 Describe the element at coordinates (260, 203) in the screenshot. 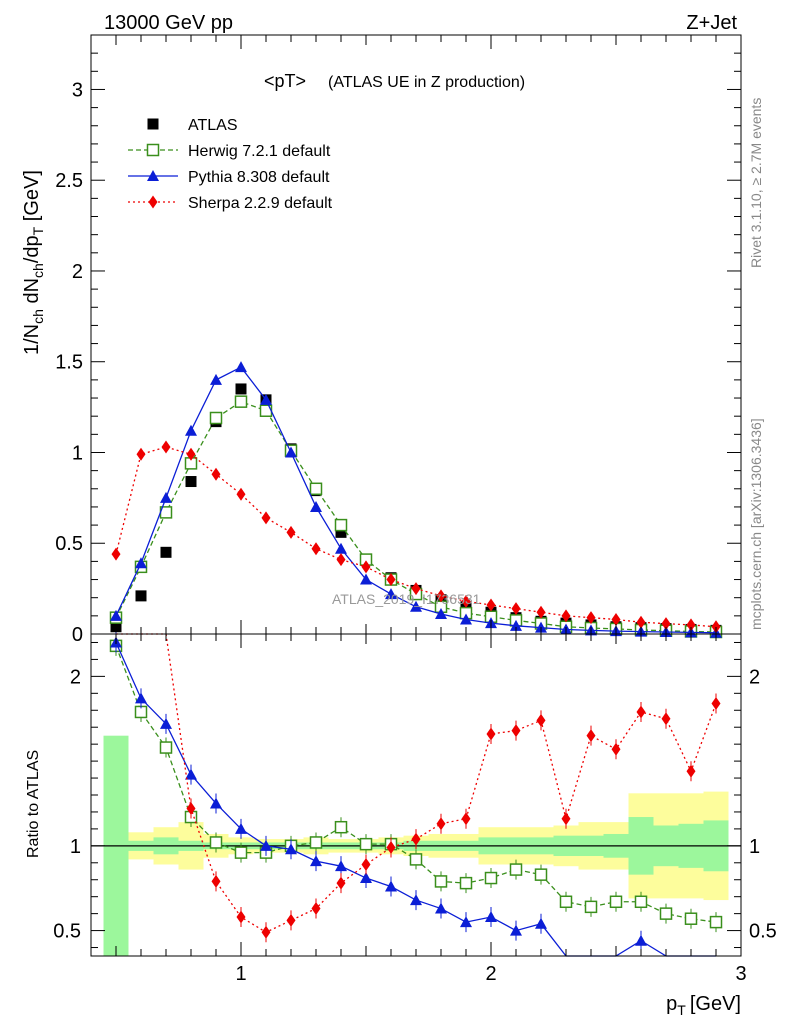

I see `legend-sherpa-label: Sherpa 2.2.9 default` at that location.